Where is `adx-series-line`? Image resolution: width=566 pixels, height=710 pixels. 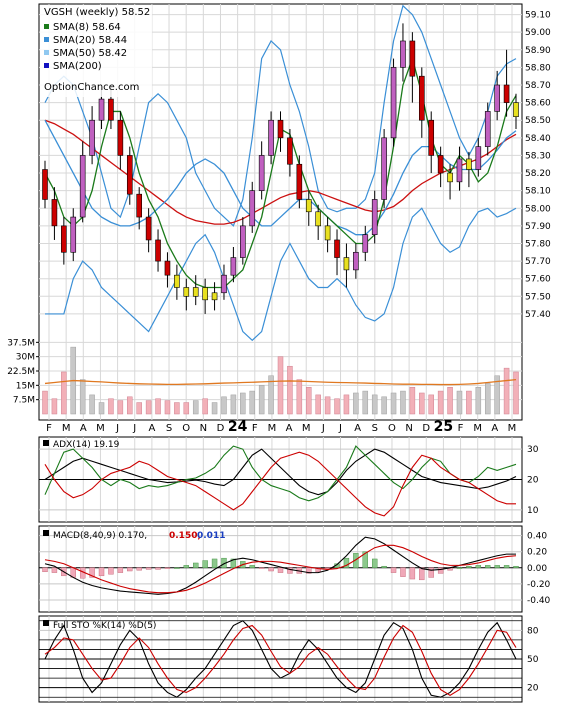 adx-series-line is located at coordinates (280, 473).